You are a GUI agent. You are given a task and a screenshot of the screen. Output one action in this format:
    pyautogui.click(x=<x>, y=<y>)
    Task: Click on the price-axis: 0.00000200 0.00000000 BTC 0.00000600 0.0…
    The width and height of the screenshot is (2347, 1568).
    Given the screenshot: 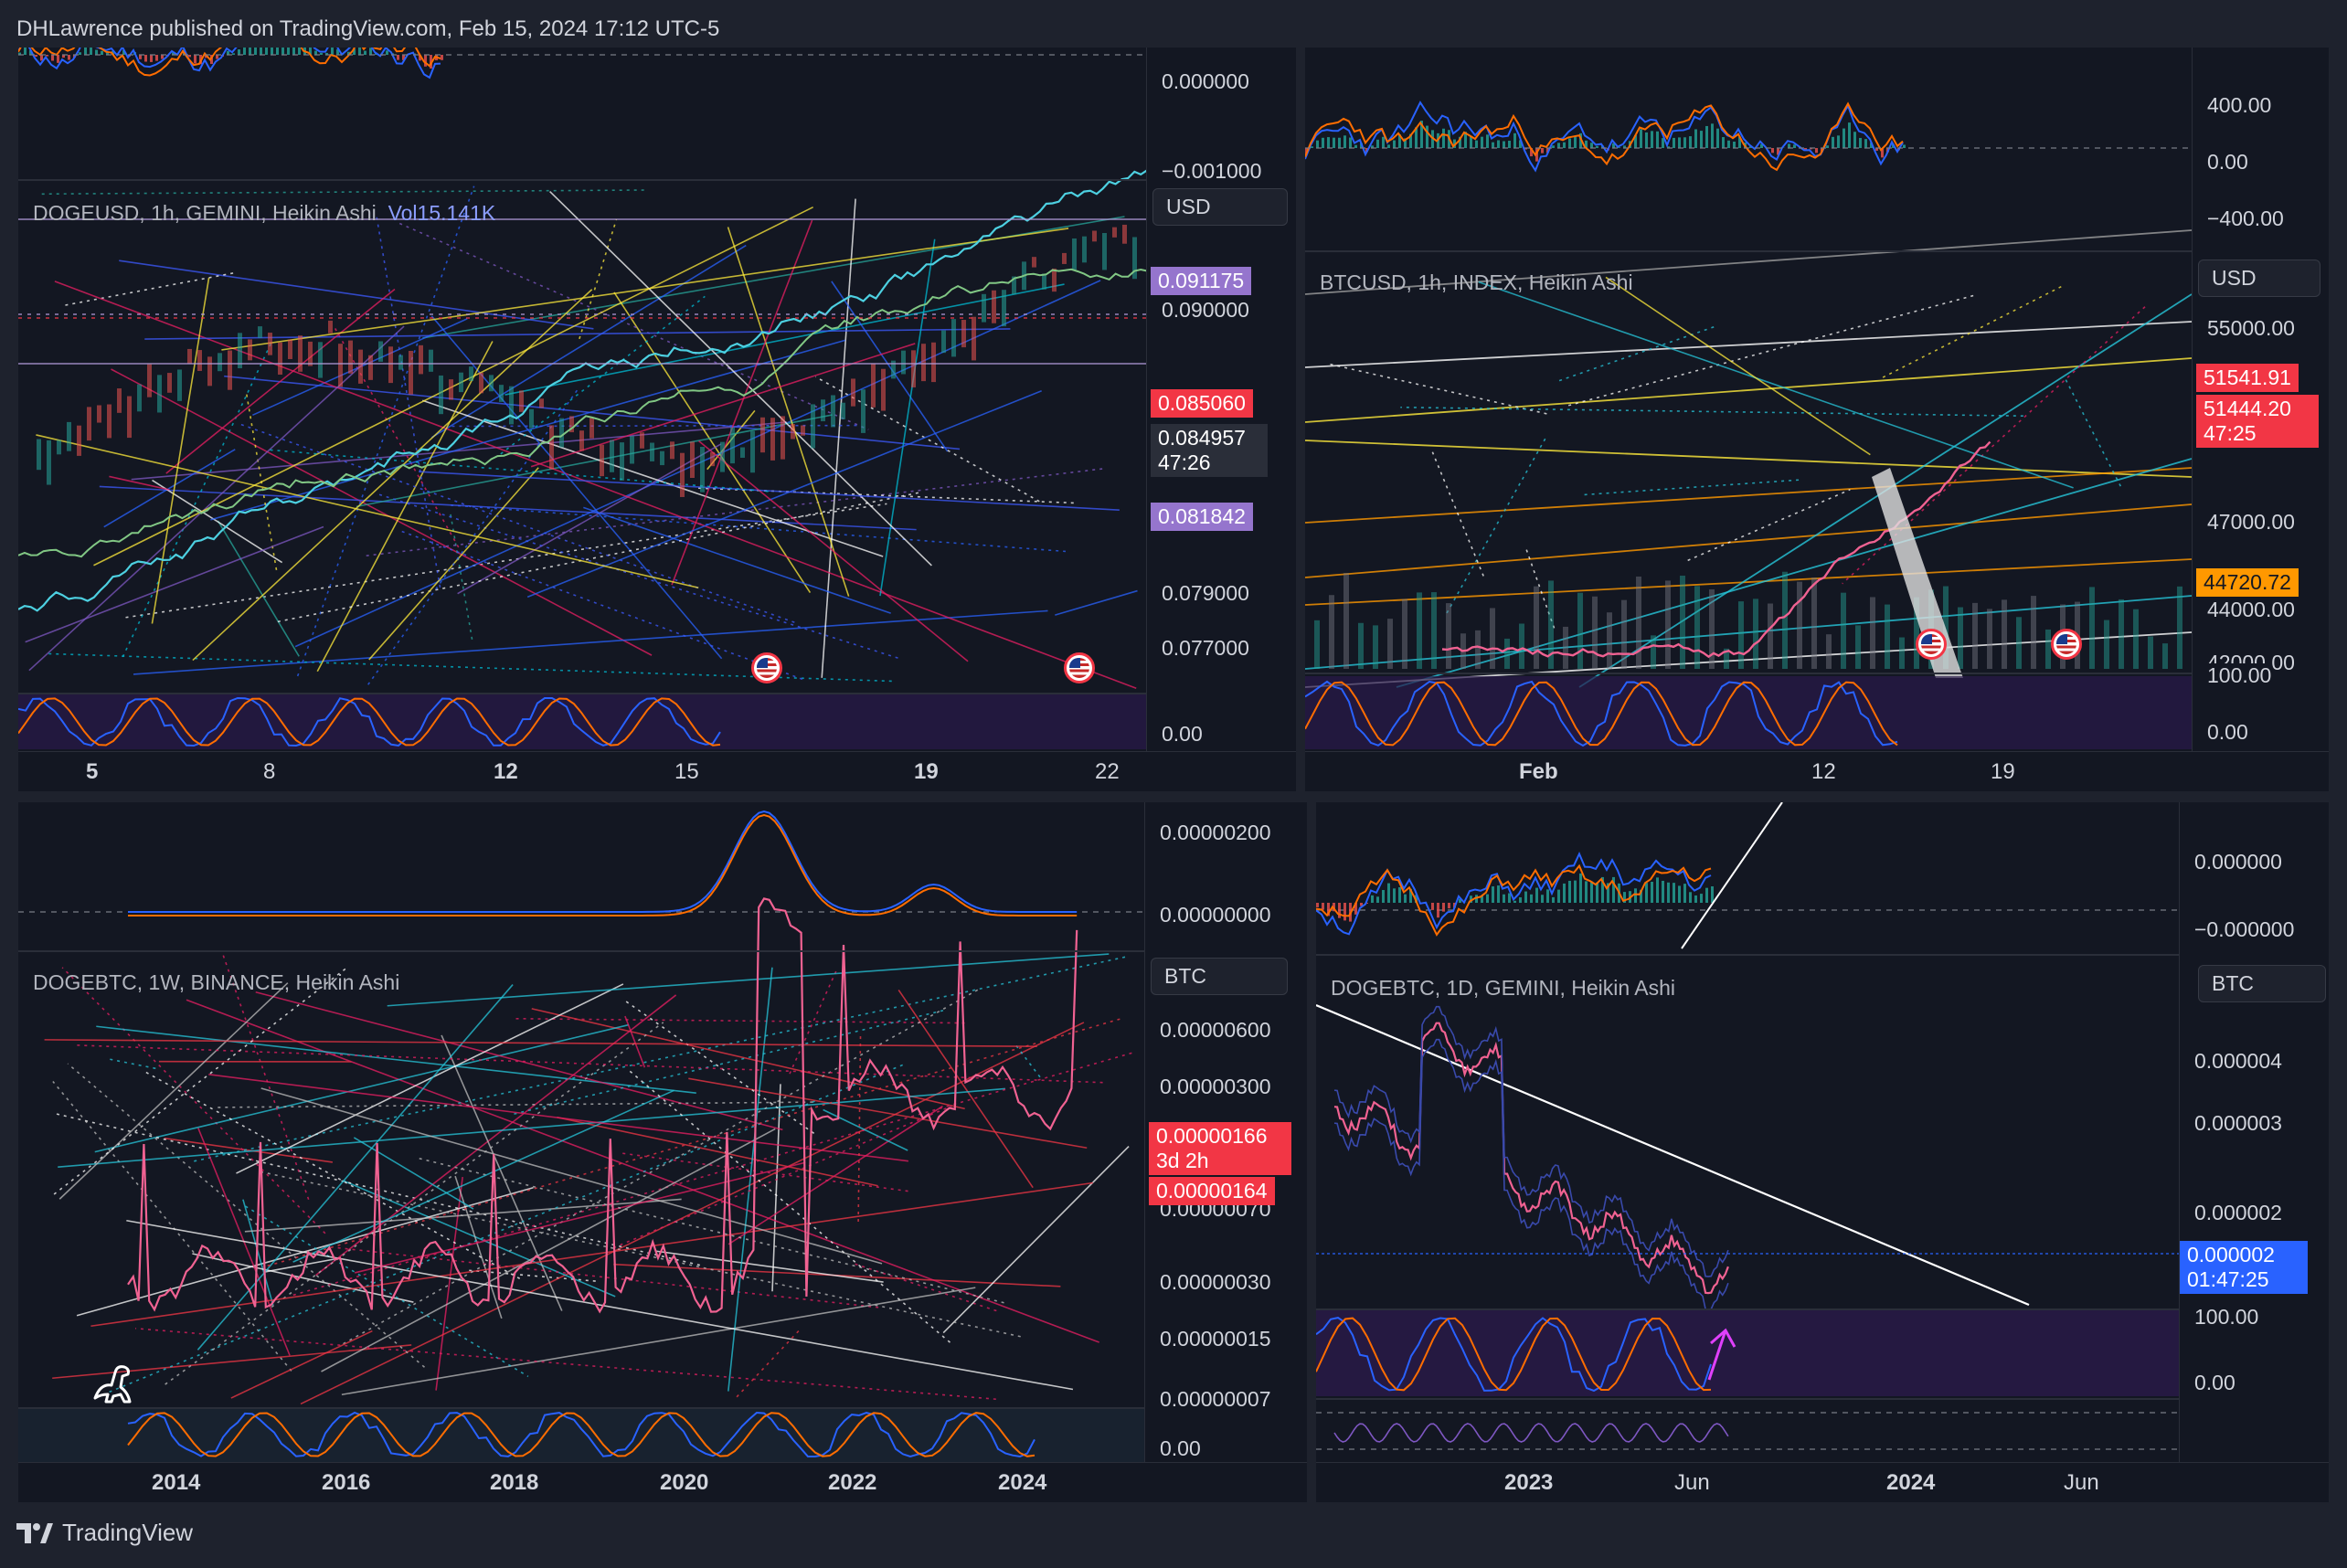 What is the action you would take?
    pyautogui.click(x=1225, y=1152)
    